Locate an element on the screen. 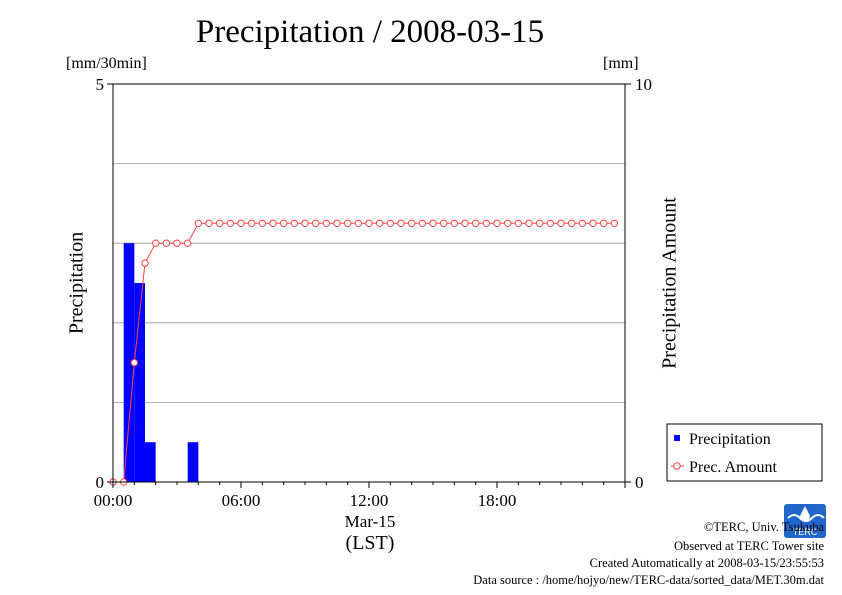 This screenshot has width=842, height=595. right-axis-unit: [mm] is located at coordinates (621, 63).